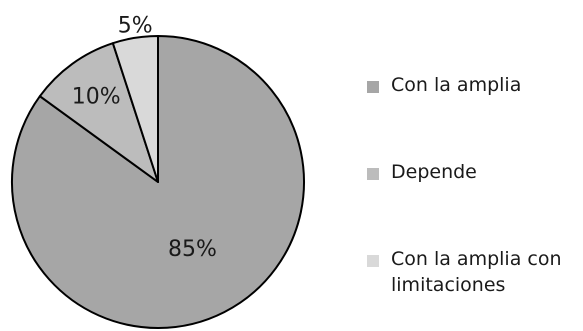 Image resolution: width=583 pixels, height=331 pixels. Describe the element at coordinates (96, 97) in the screenshot. I see `pie-slice-label-2: 10%` at that location.